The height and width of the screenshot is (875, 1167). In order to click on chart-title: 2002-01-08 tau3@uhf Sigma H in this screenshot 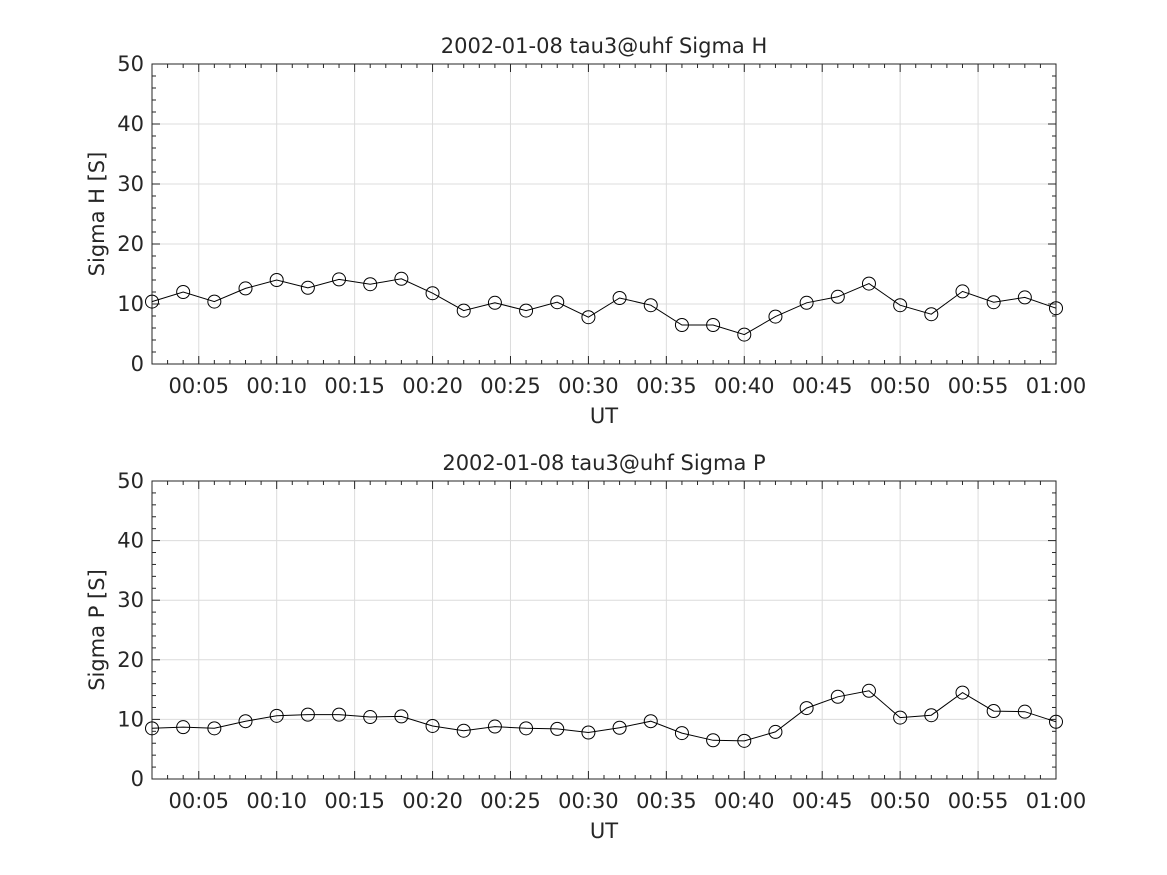, I will do `click(604, 46)`.